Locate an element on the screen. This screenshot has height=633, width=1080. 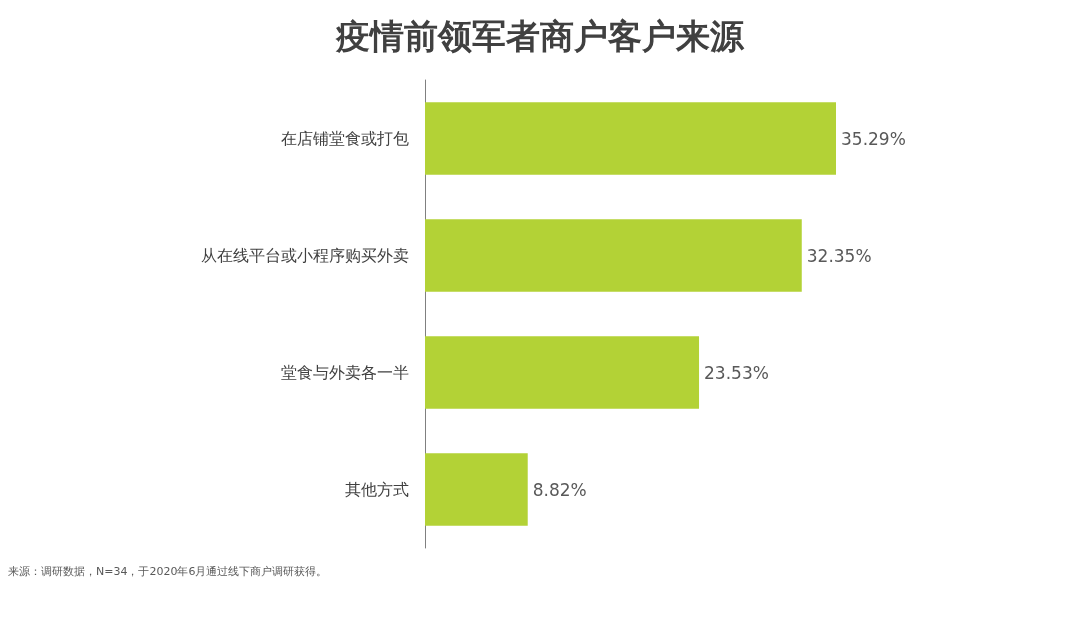
data-label: 8.82% is located at coordinates (559, 489).